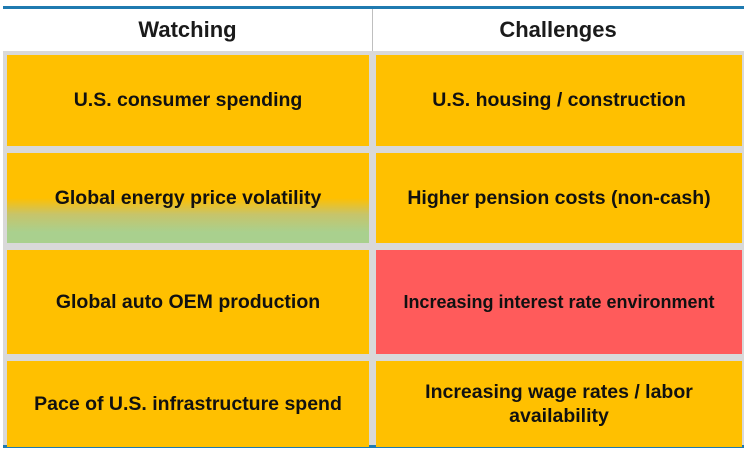  Describe the element at coordinates (187, 29) in the screenshot. I see `watching-column-header: Watching` at that location.